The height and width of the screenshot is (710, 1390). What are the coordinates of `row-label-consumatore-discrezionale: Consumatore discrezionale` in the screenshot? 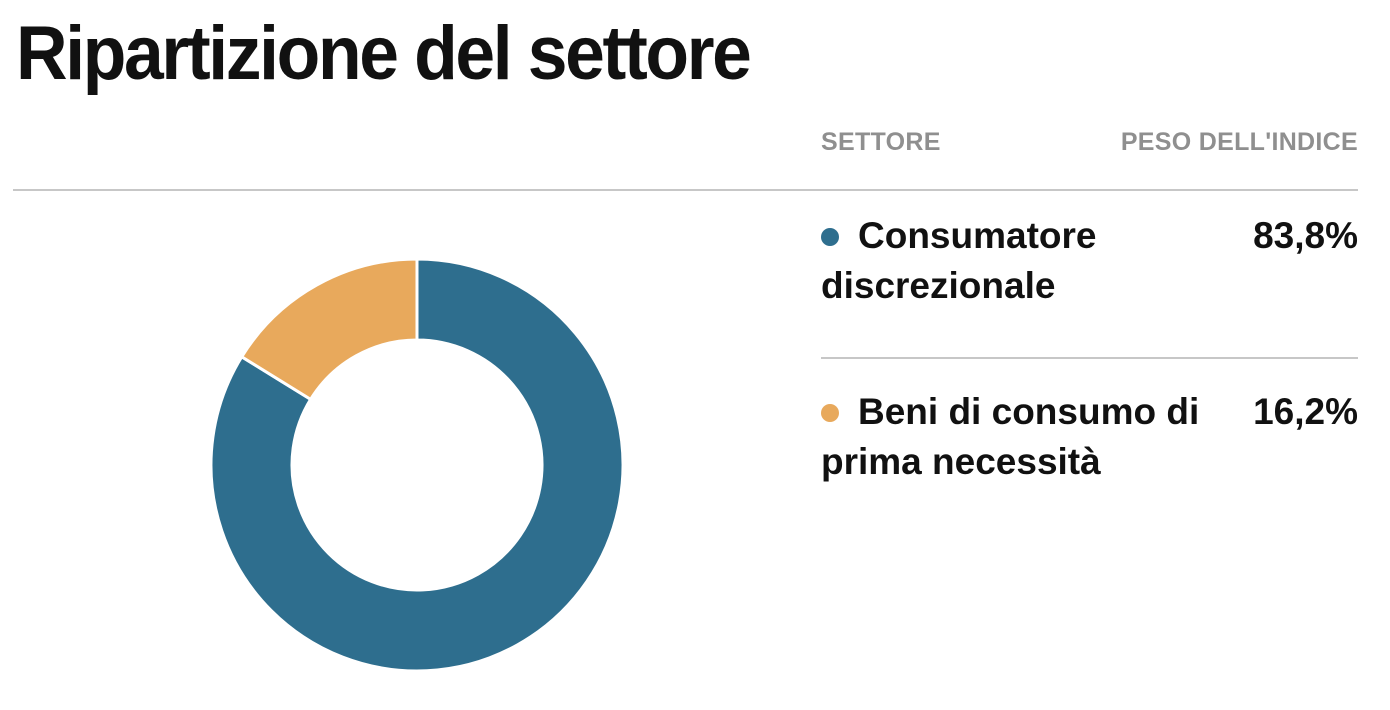 It's located at (959, 260).